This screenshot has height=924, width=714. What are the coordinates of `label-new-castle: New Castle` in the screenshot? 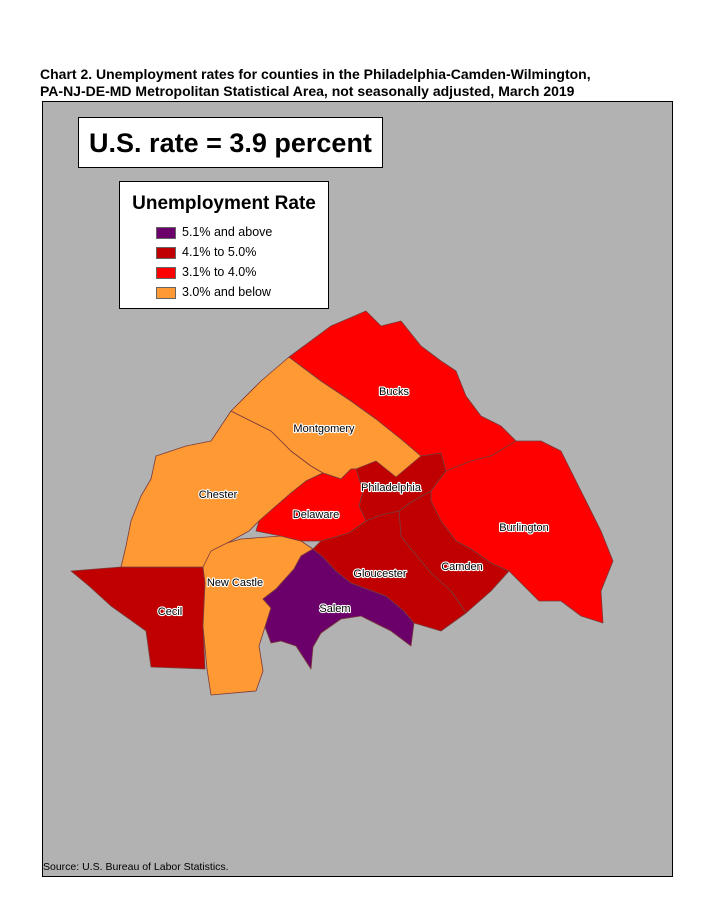 It's located at (235, 583).